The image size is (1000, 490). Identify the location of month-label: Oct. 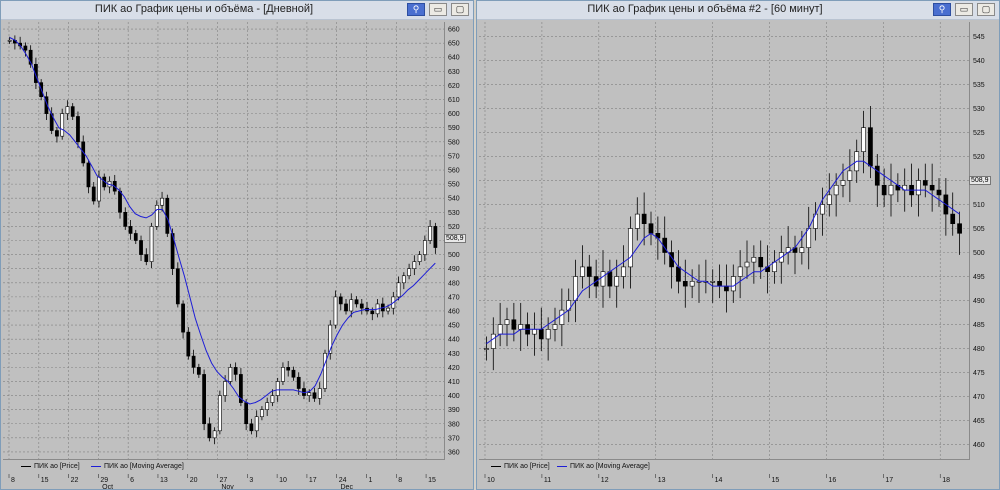
(107, 487).